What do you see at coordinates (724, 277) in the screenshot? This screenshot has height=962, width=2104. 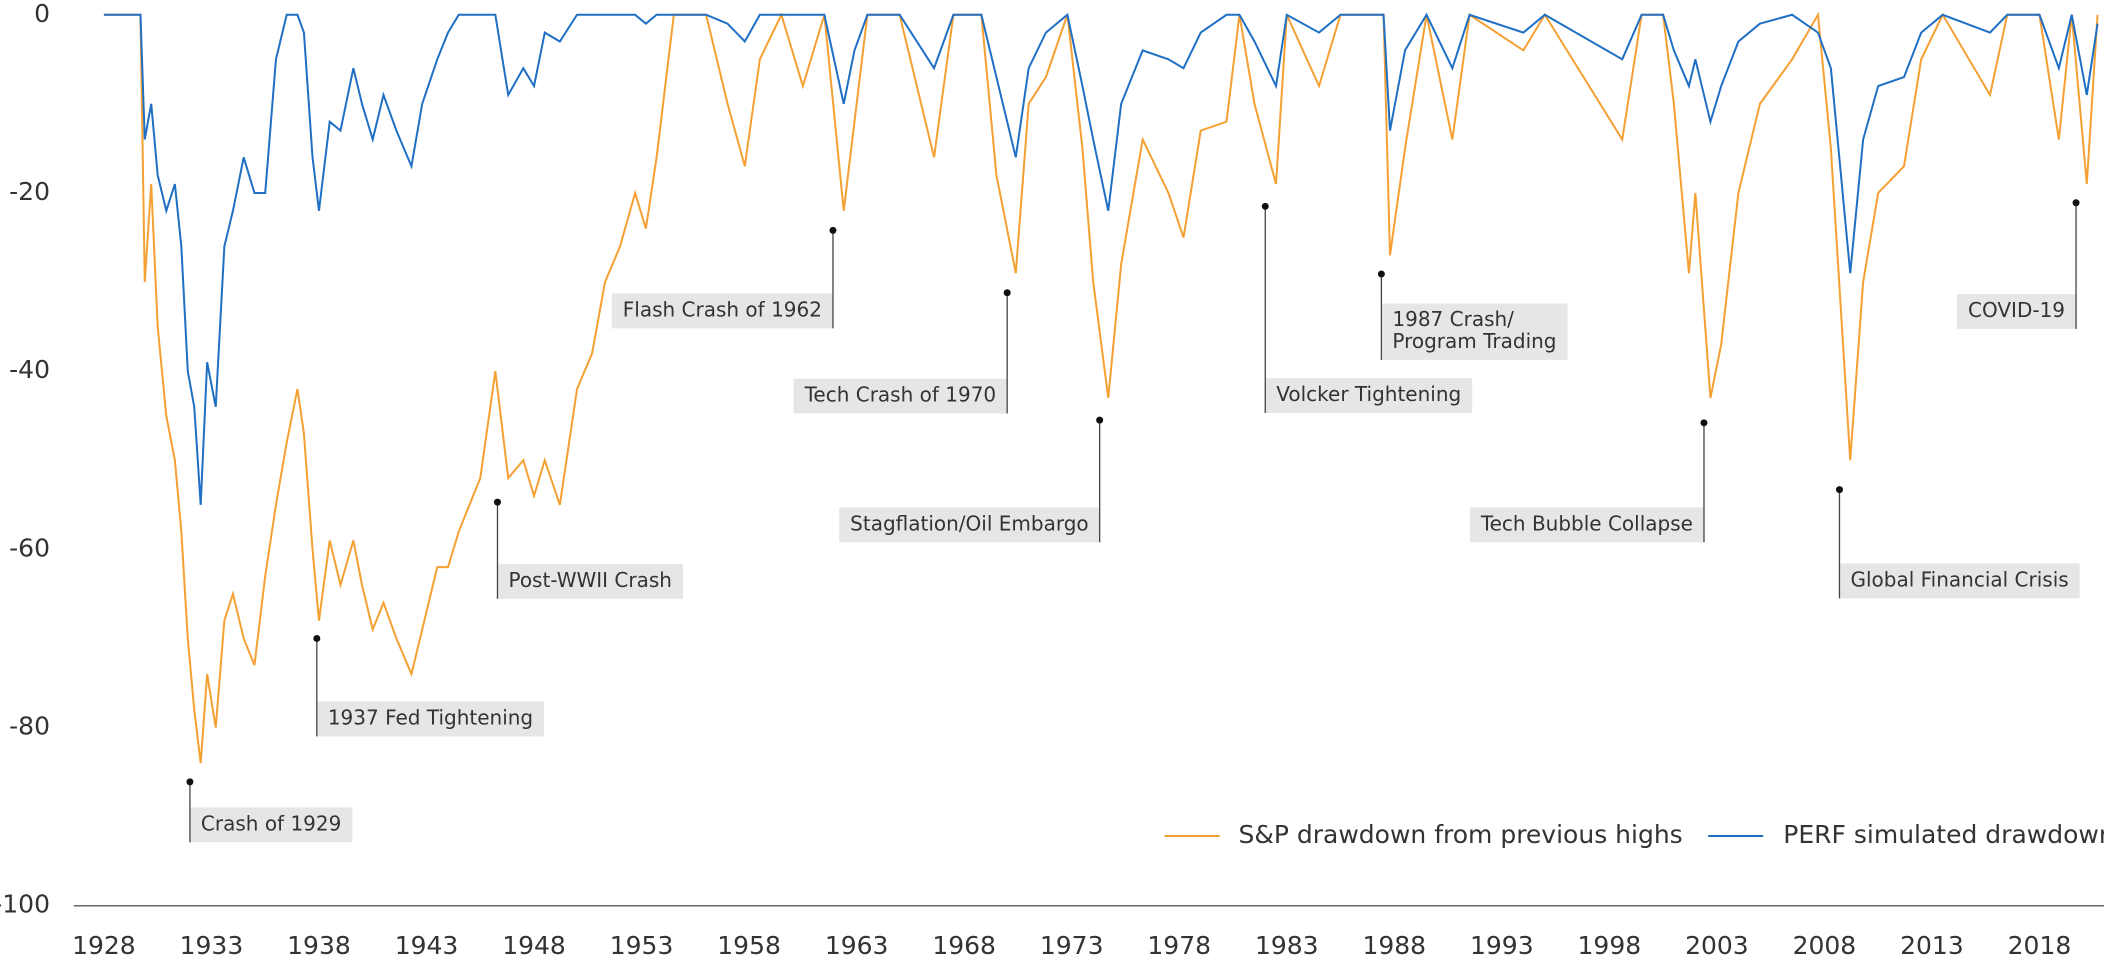 I see `annotation: Flash Crash of 1962` at bounding box center [724, 277].